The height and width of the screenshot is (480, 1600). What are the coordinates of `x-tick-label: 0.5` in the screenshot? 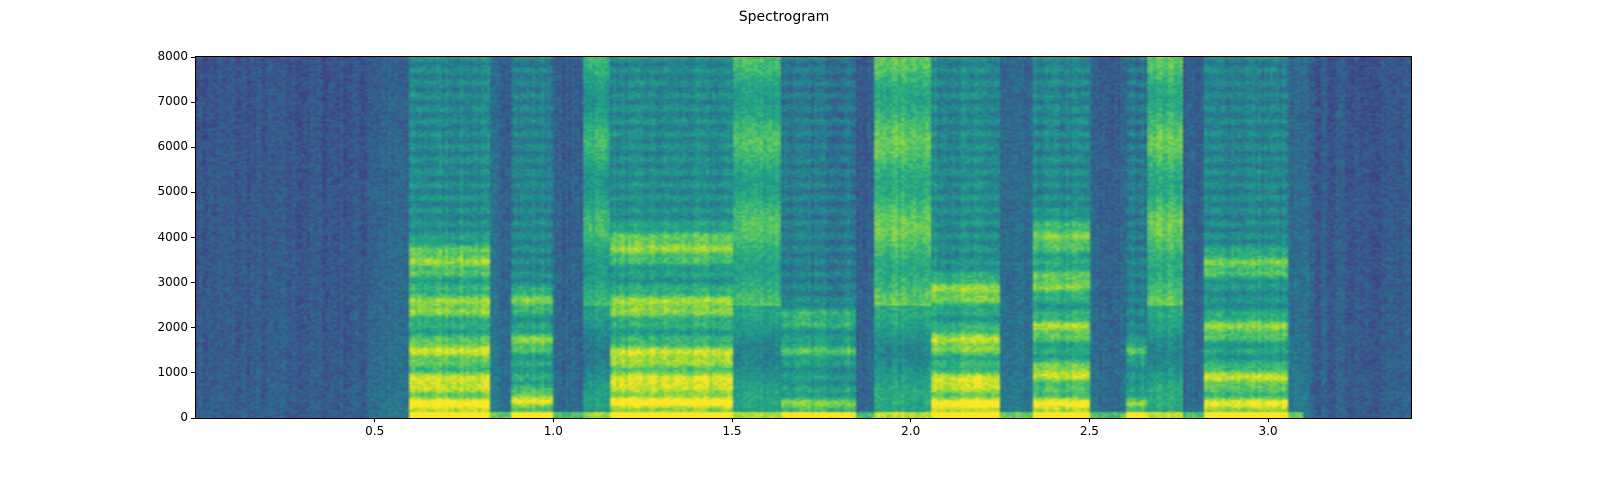 It's located at (375, 431).